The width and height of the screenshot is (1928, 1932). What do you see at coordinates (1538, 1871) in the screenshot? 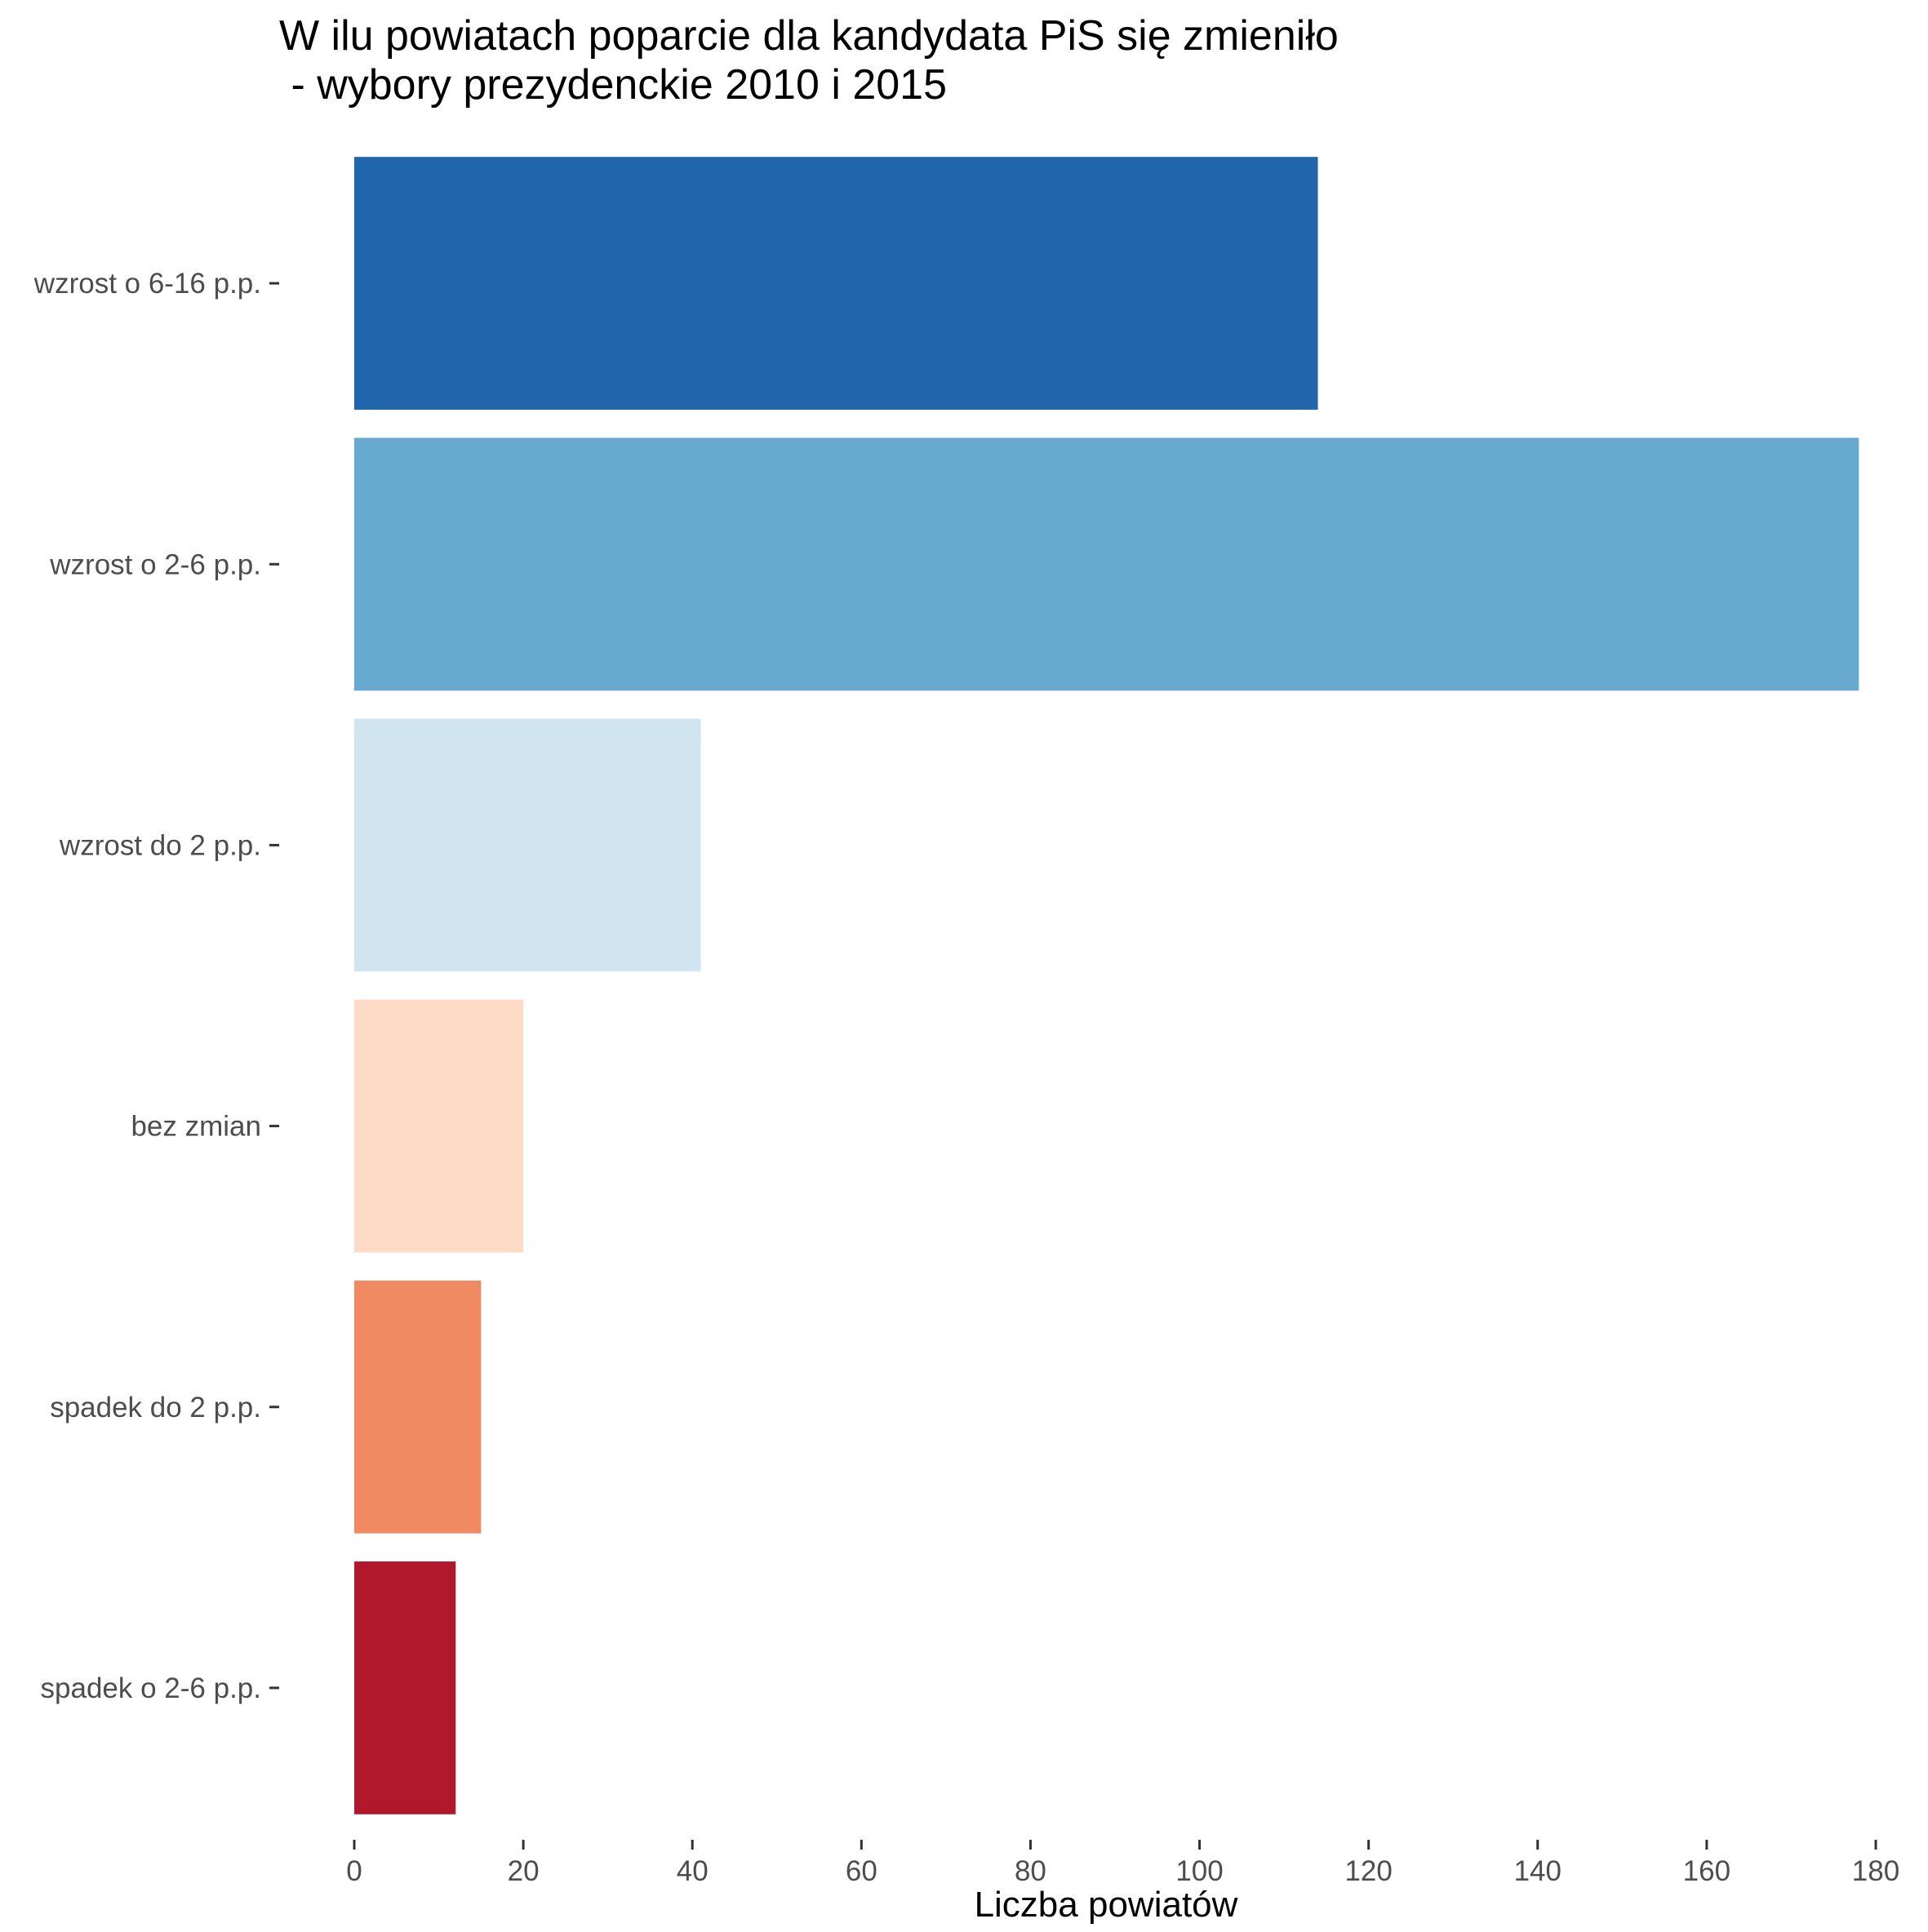
I see `x-tick-label: 140` at bounding box center [1538, 1871].